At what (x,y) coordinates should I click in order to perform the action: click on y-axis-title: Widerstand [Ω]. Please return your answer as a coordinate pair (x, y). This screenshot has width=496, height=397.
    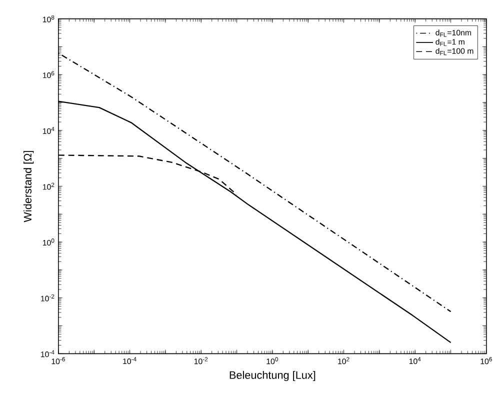
    Looking at the image, I should click on (29, 186).